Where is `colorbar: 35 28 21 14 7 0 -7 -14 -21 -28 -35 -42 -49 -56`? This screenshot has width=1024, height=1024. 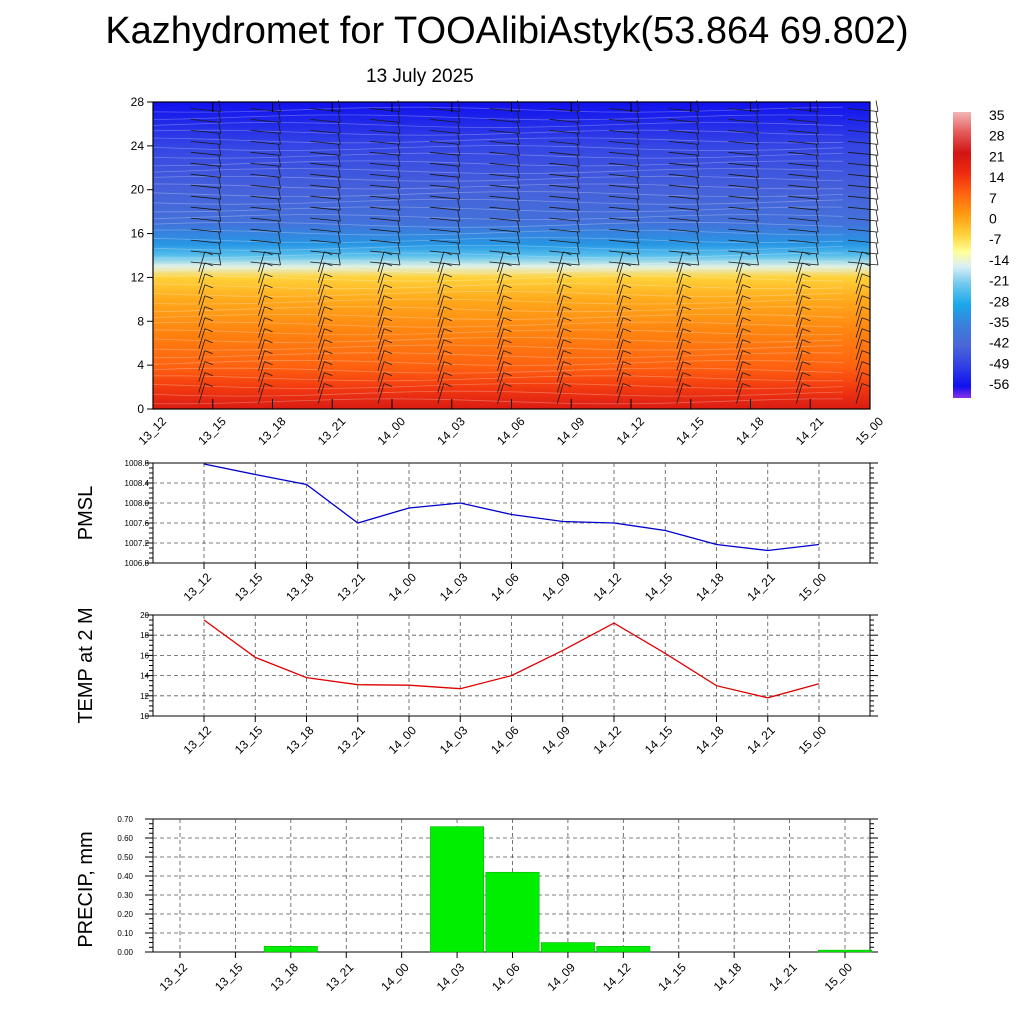
colorbar: 35 28 21 14 7 0 -7 -14 -21 -28 -35 -42 -49 -56 is located at coordinates (981, 252).